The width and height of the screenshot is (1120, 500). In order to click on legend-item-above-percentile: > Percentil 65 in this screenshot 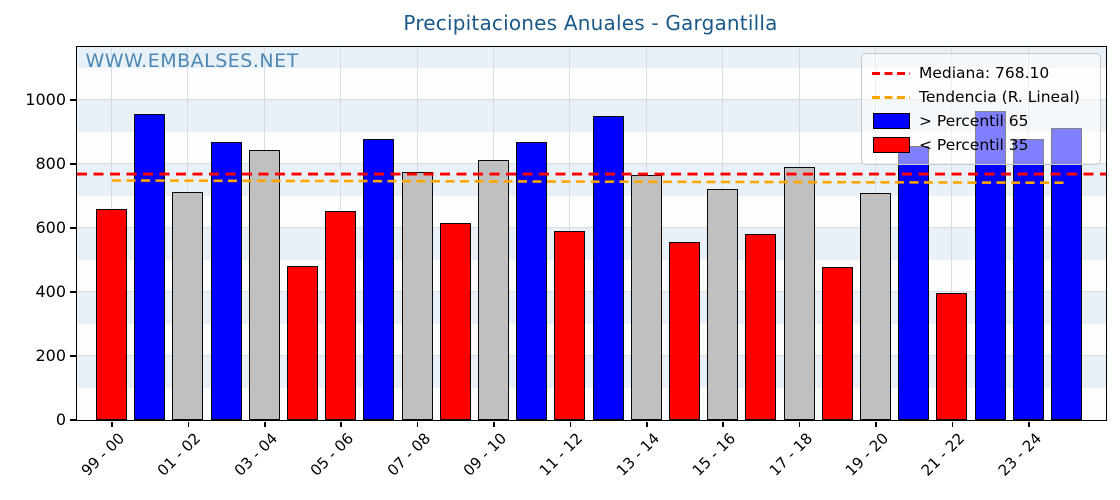, I will do `click(981, 121)`.